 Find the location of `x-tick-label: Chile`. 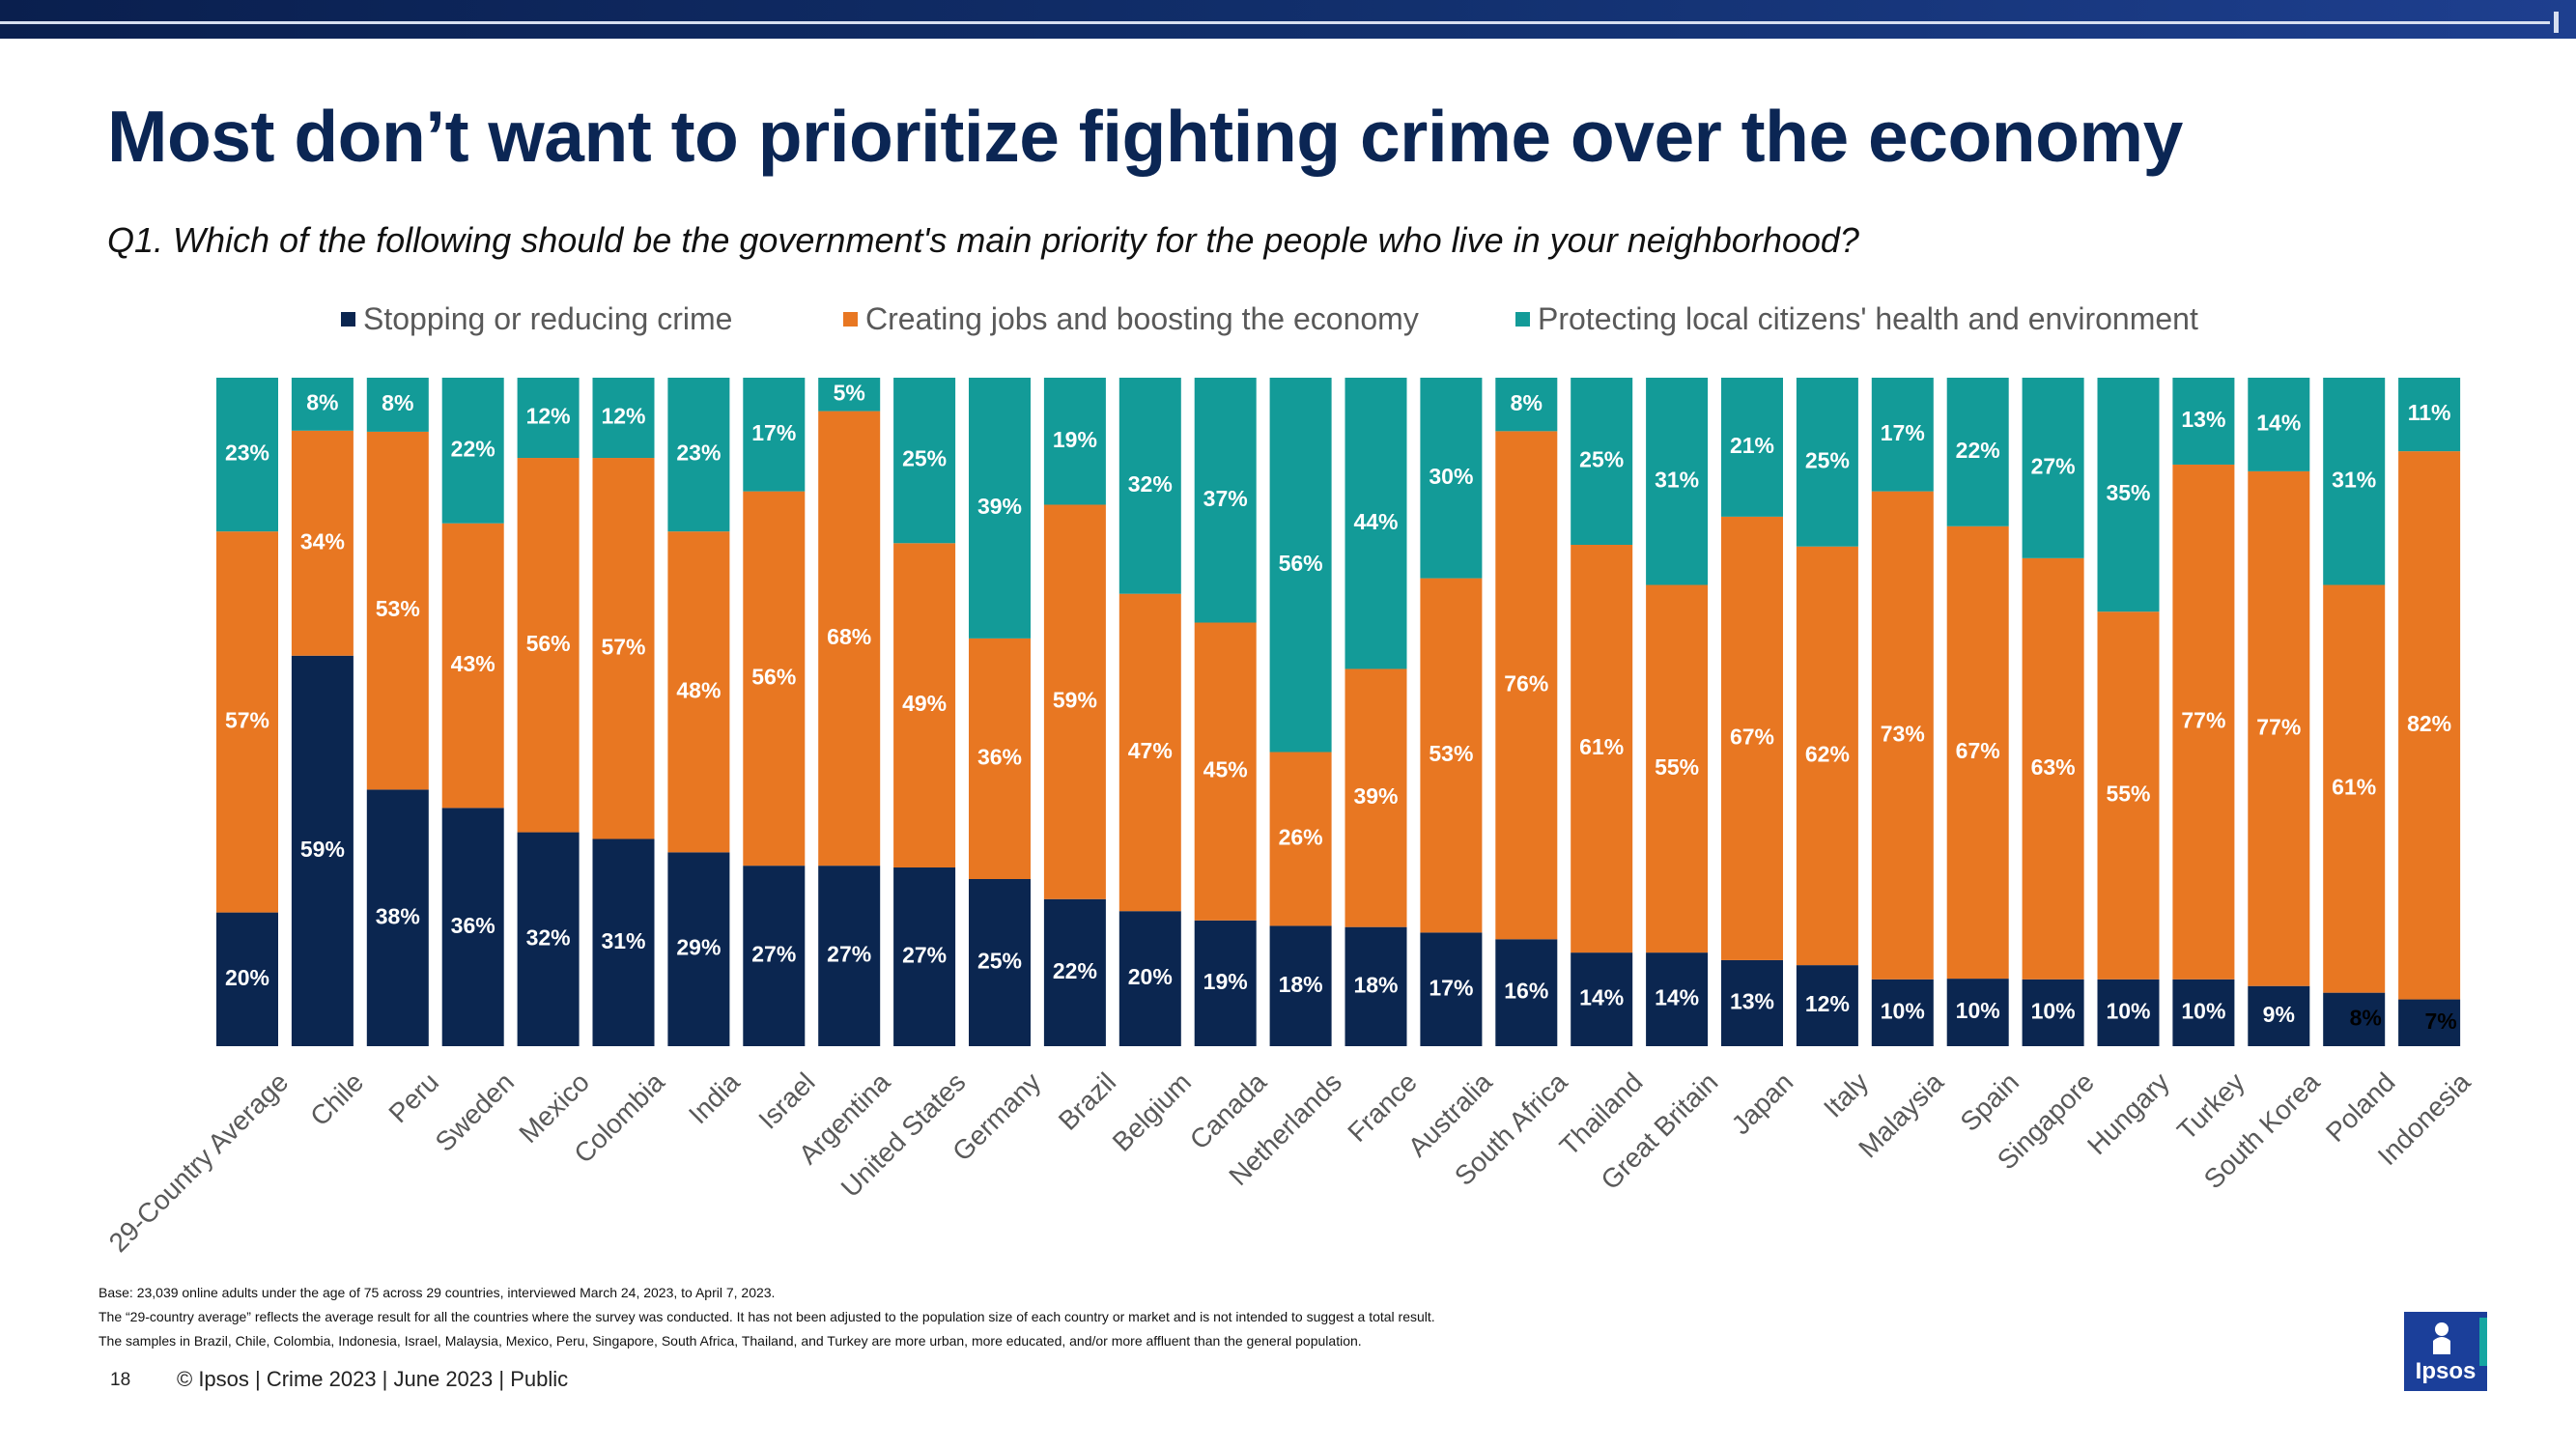

x-tick-label: Chile is located at coordinates (336, 1098).